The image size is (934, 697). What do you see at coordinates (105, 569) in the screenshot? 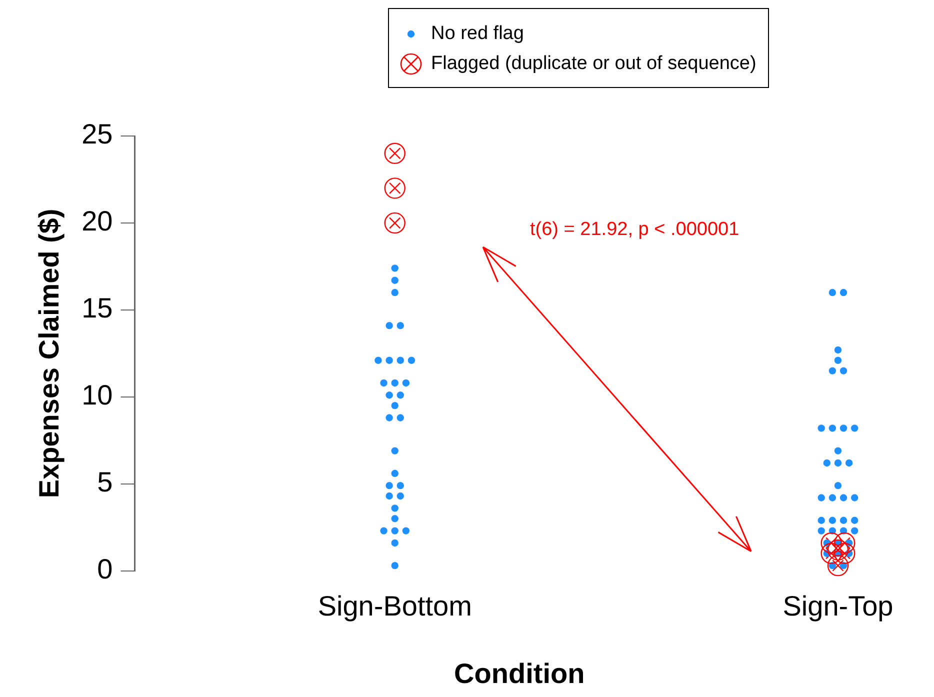
I see `y-tick-label: 0` at bounding box center [105, 569].